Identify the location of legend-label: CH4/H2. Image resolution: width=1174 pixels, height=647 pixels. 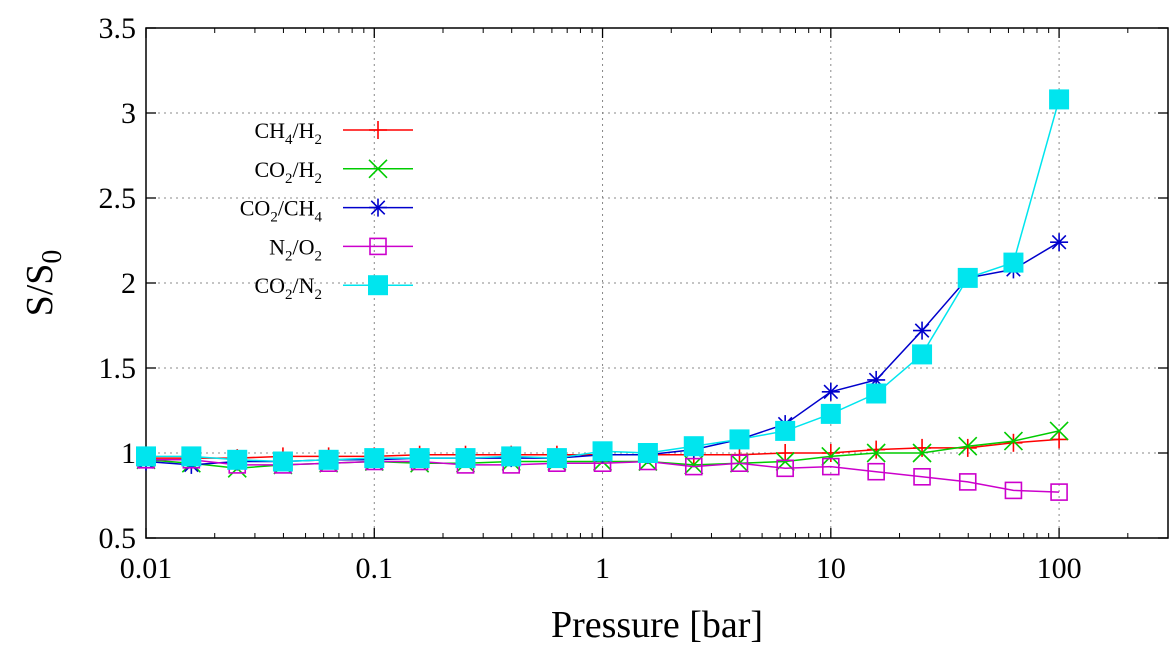
(288, 133).